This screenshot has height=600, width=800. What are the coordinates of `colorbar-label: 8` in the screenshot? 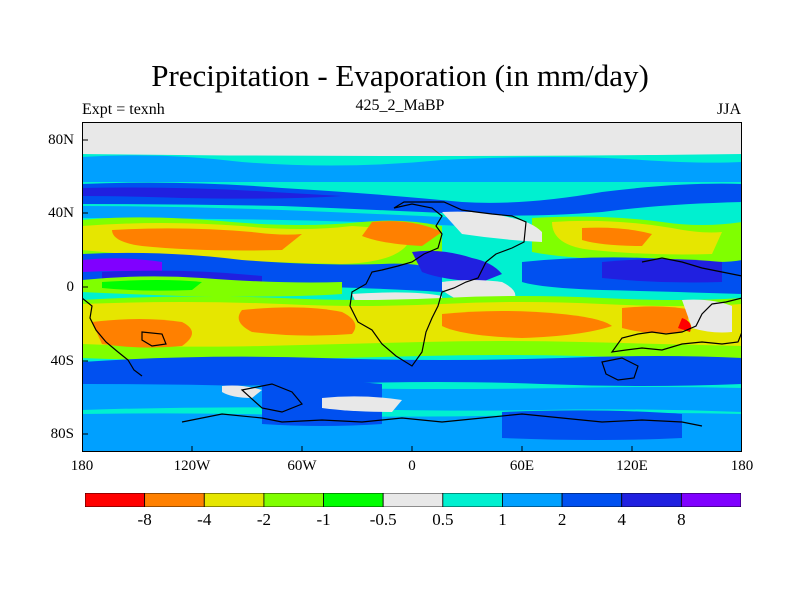 It's located at (681, 519).